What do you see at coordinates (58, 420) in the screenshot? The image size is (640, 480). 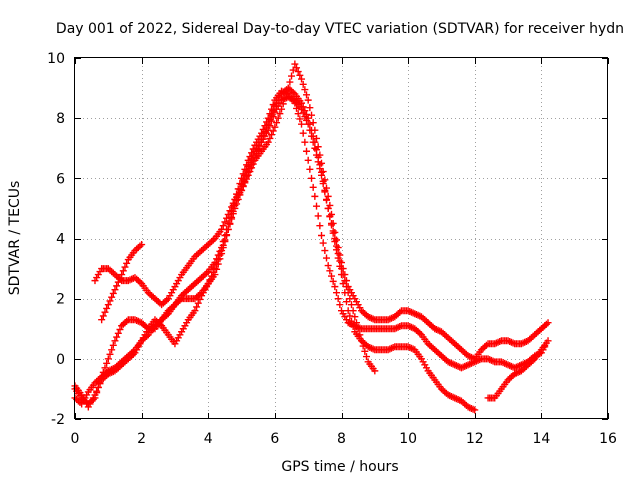 I see `y-tick-label: -2` at bounding box center [58, 420].